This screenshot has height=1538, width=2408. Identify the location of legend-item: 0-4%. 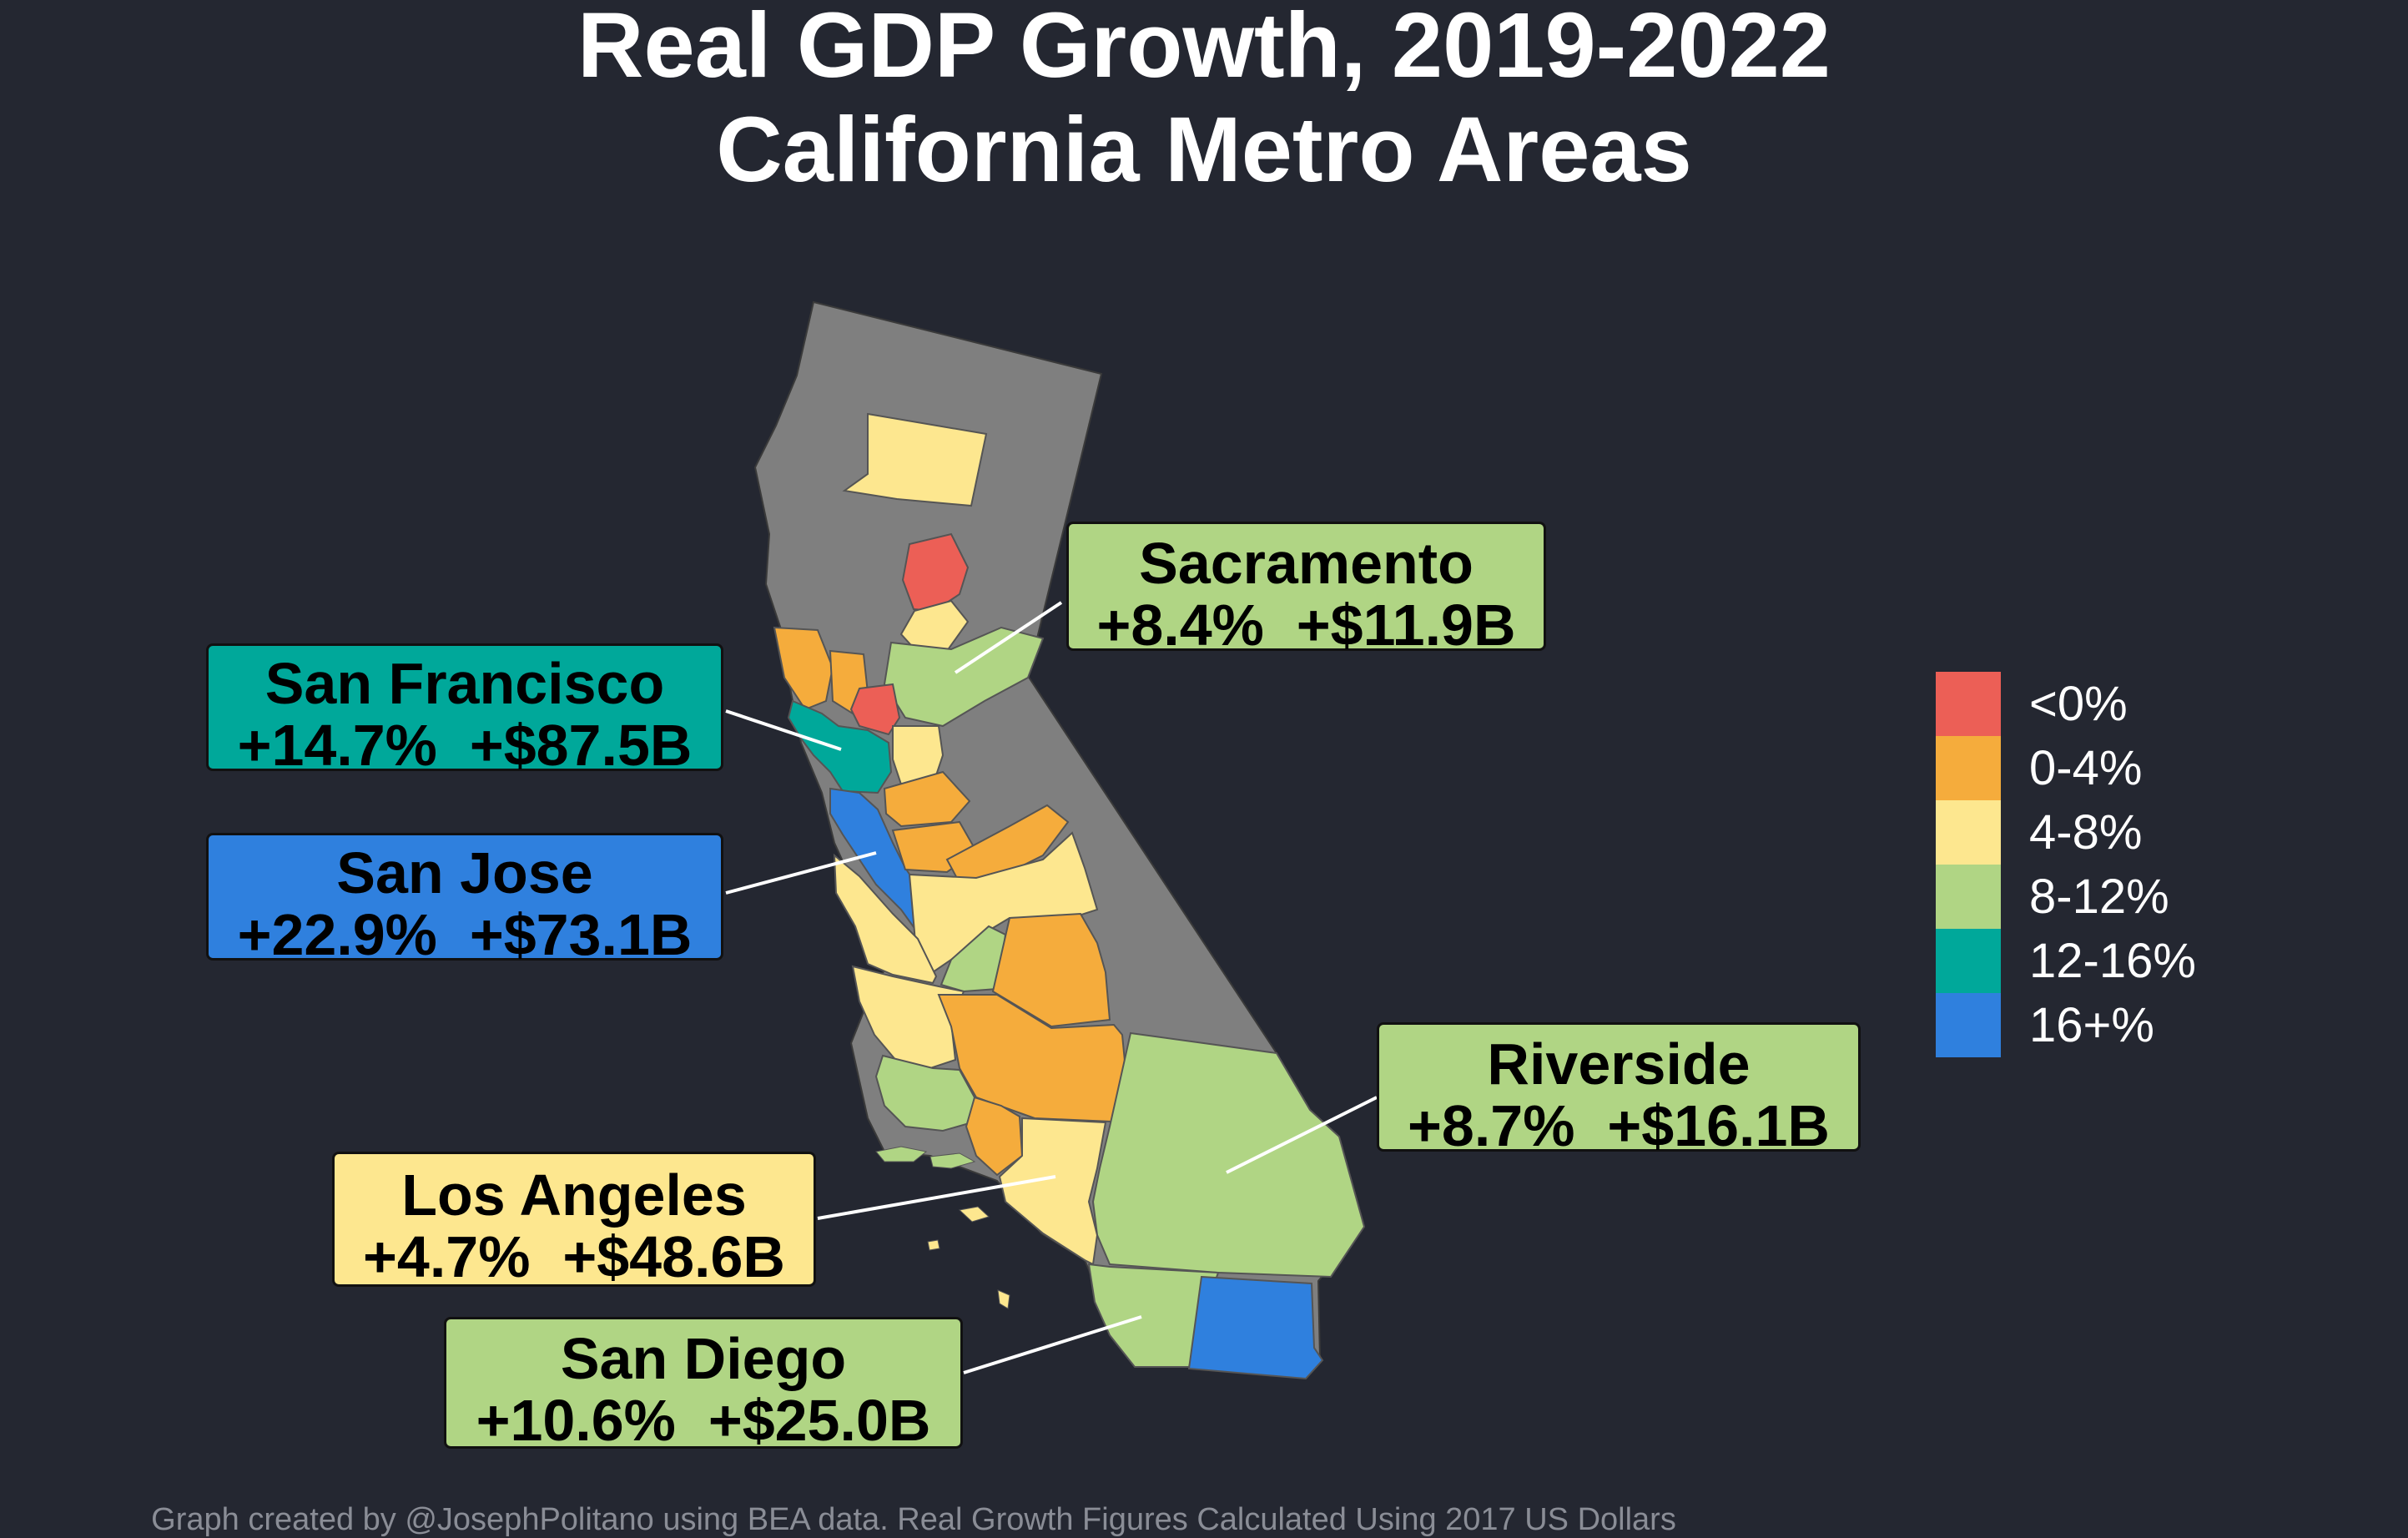
(2066, 768).